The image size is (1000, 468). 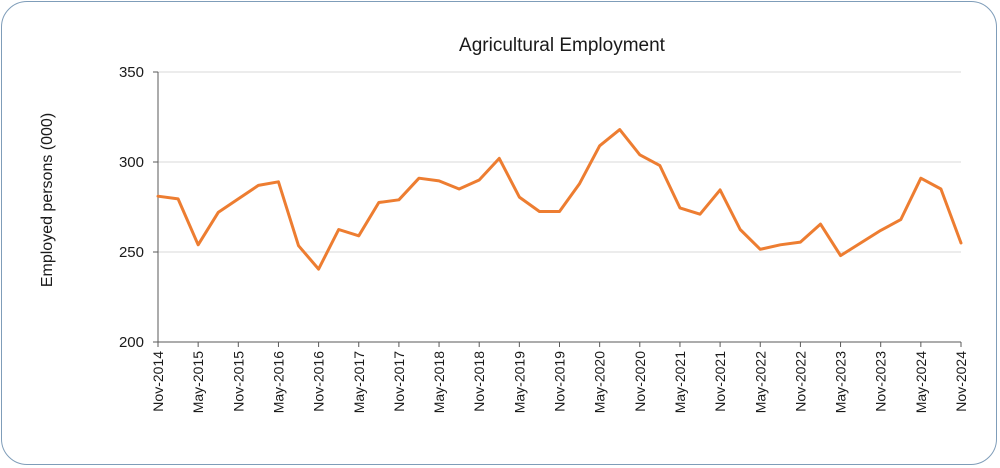 What do you see at coordinates (198, 382) in the screenshot?
I see `x-tick-label: May-2015` at bounding box center [198, 382].